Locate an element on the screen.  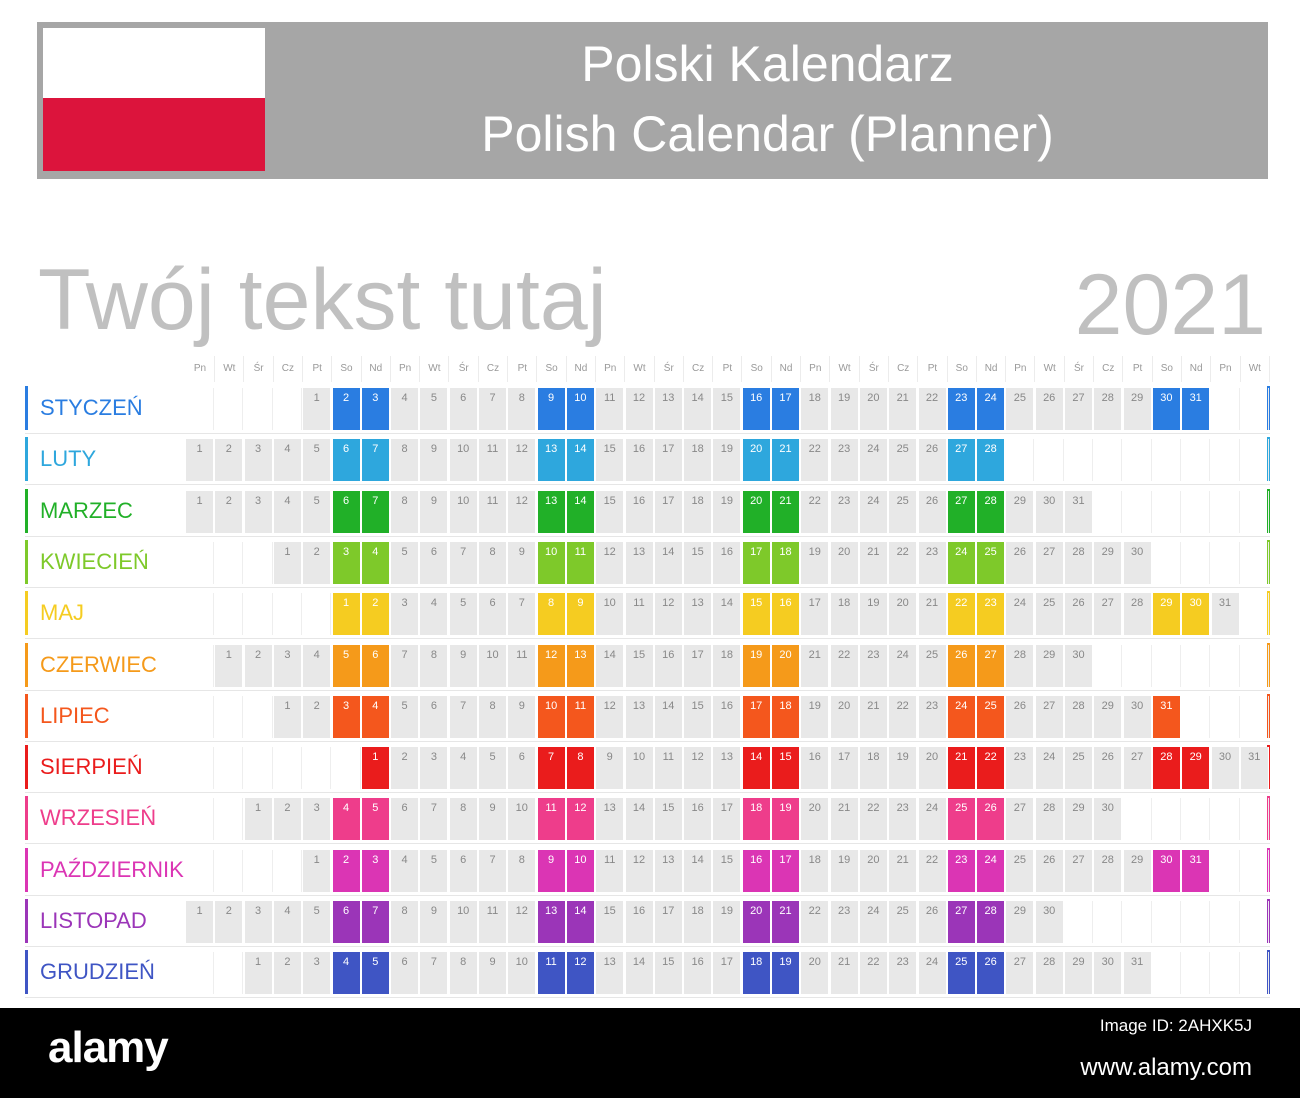
weekend-day-cell: 13 is located at coordinates (580, 665).